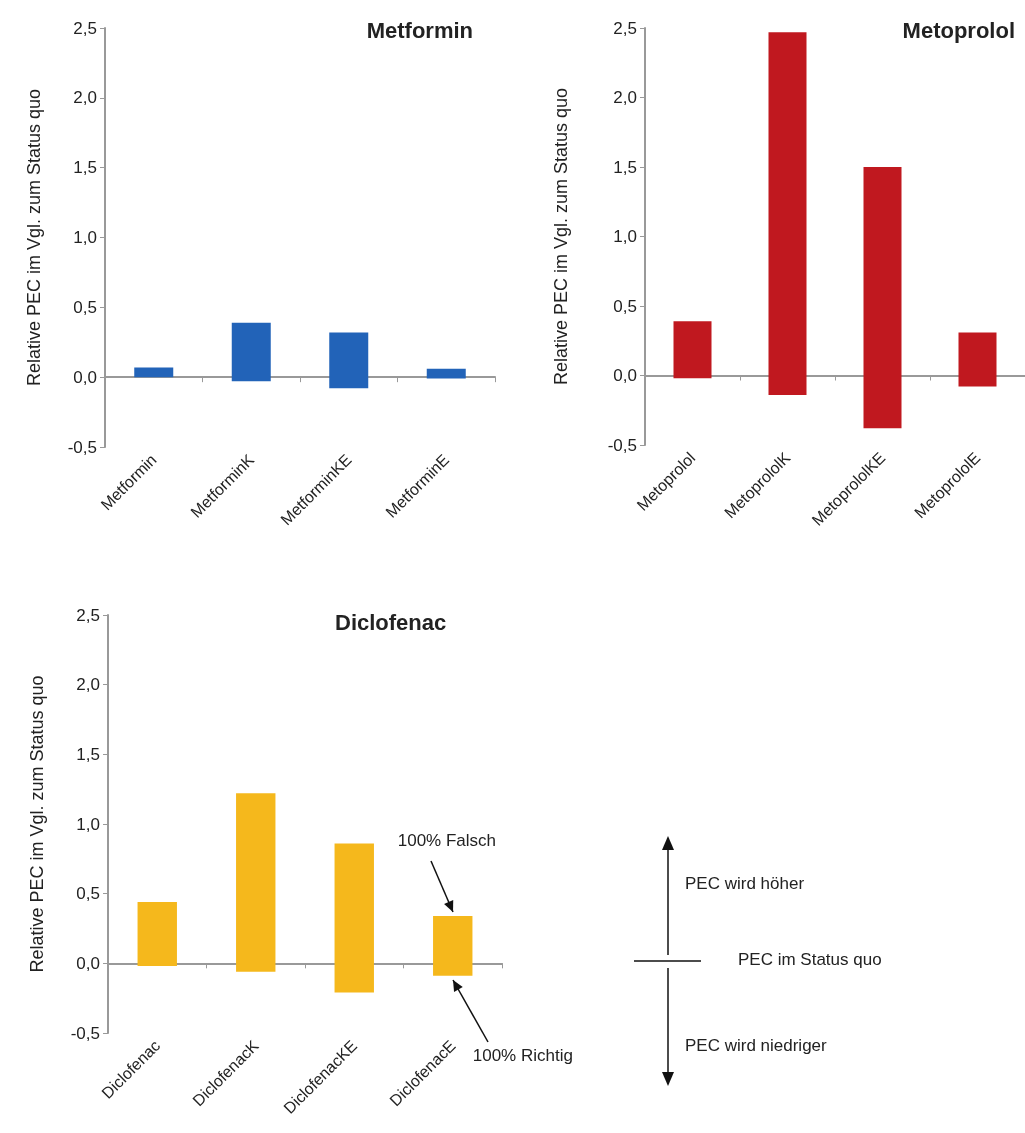  What do you see at coordinates (447, 840) in the screenshot?
I see `annotation: 100% Falsch` at bounding box center [447, 840].